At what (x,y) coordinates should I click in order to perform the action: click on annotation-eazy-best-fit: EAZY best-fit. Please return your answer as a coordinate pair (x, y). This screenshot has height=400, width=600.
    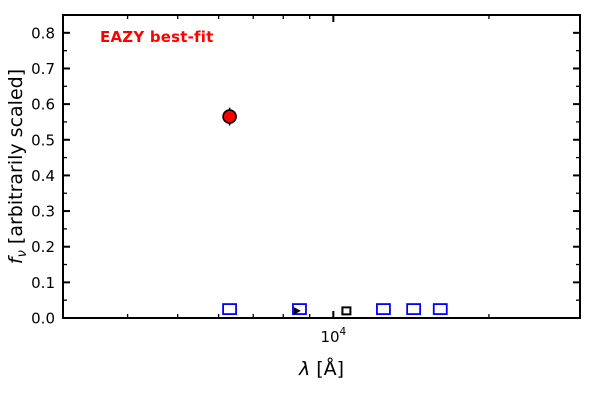
    Looking at the image, I should click on (157, 37).